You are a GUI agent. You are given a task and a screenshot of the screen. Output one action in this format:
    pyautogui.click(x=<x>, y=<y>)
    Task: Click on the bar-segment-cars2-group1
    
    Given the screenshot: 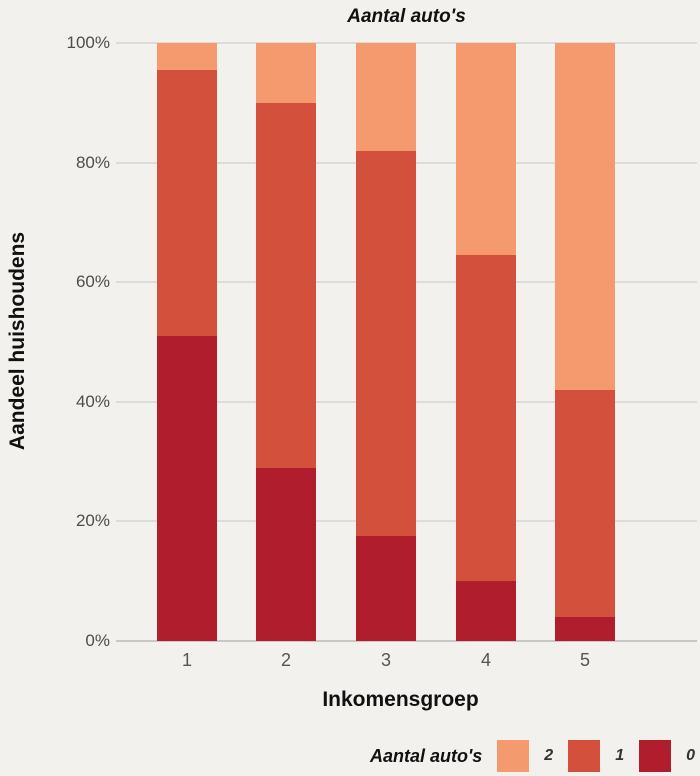 What is the action you would take?
    pyautogui.click(x=187, y=56)
    